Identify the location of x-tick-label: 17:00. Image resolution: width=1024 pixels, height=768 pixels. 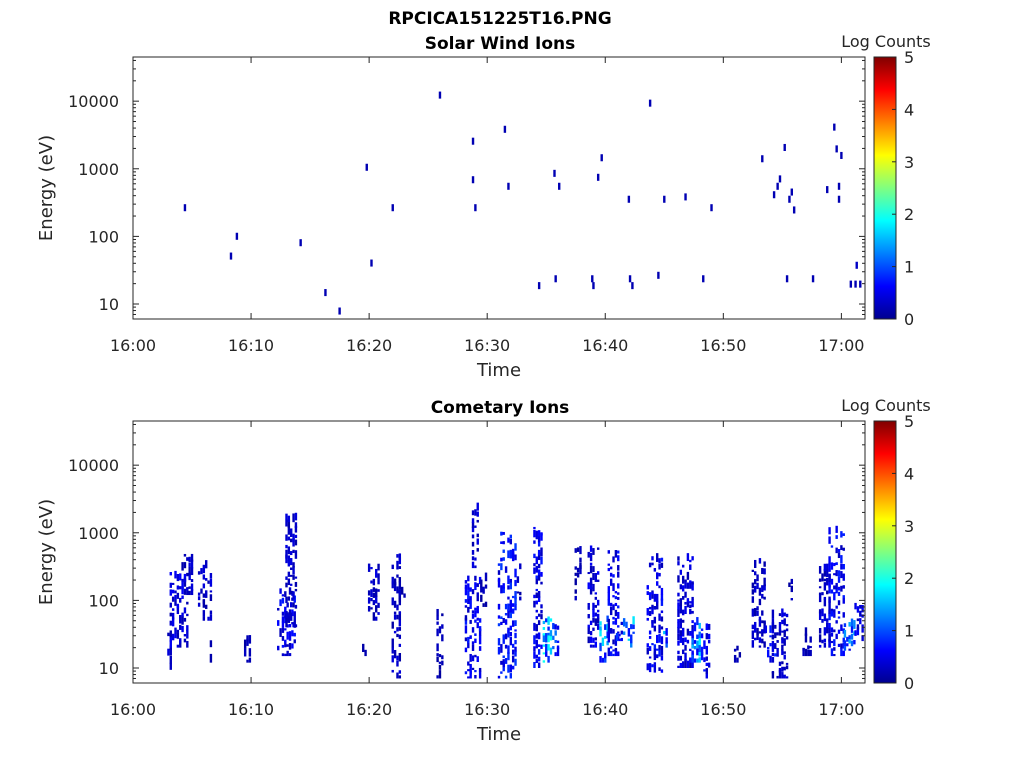
(841, 709).